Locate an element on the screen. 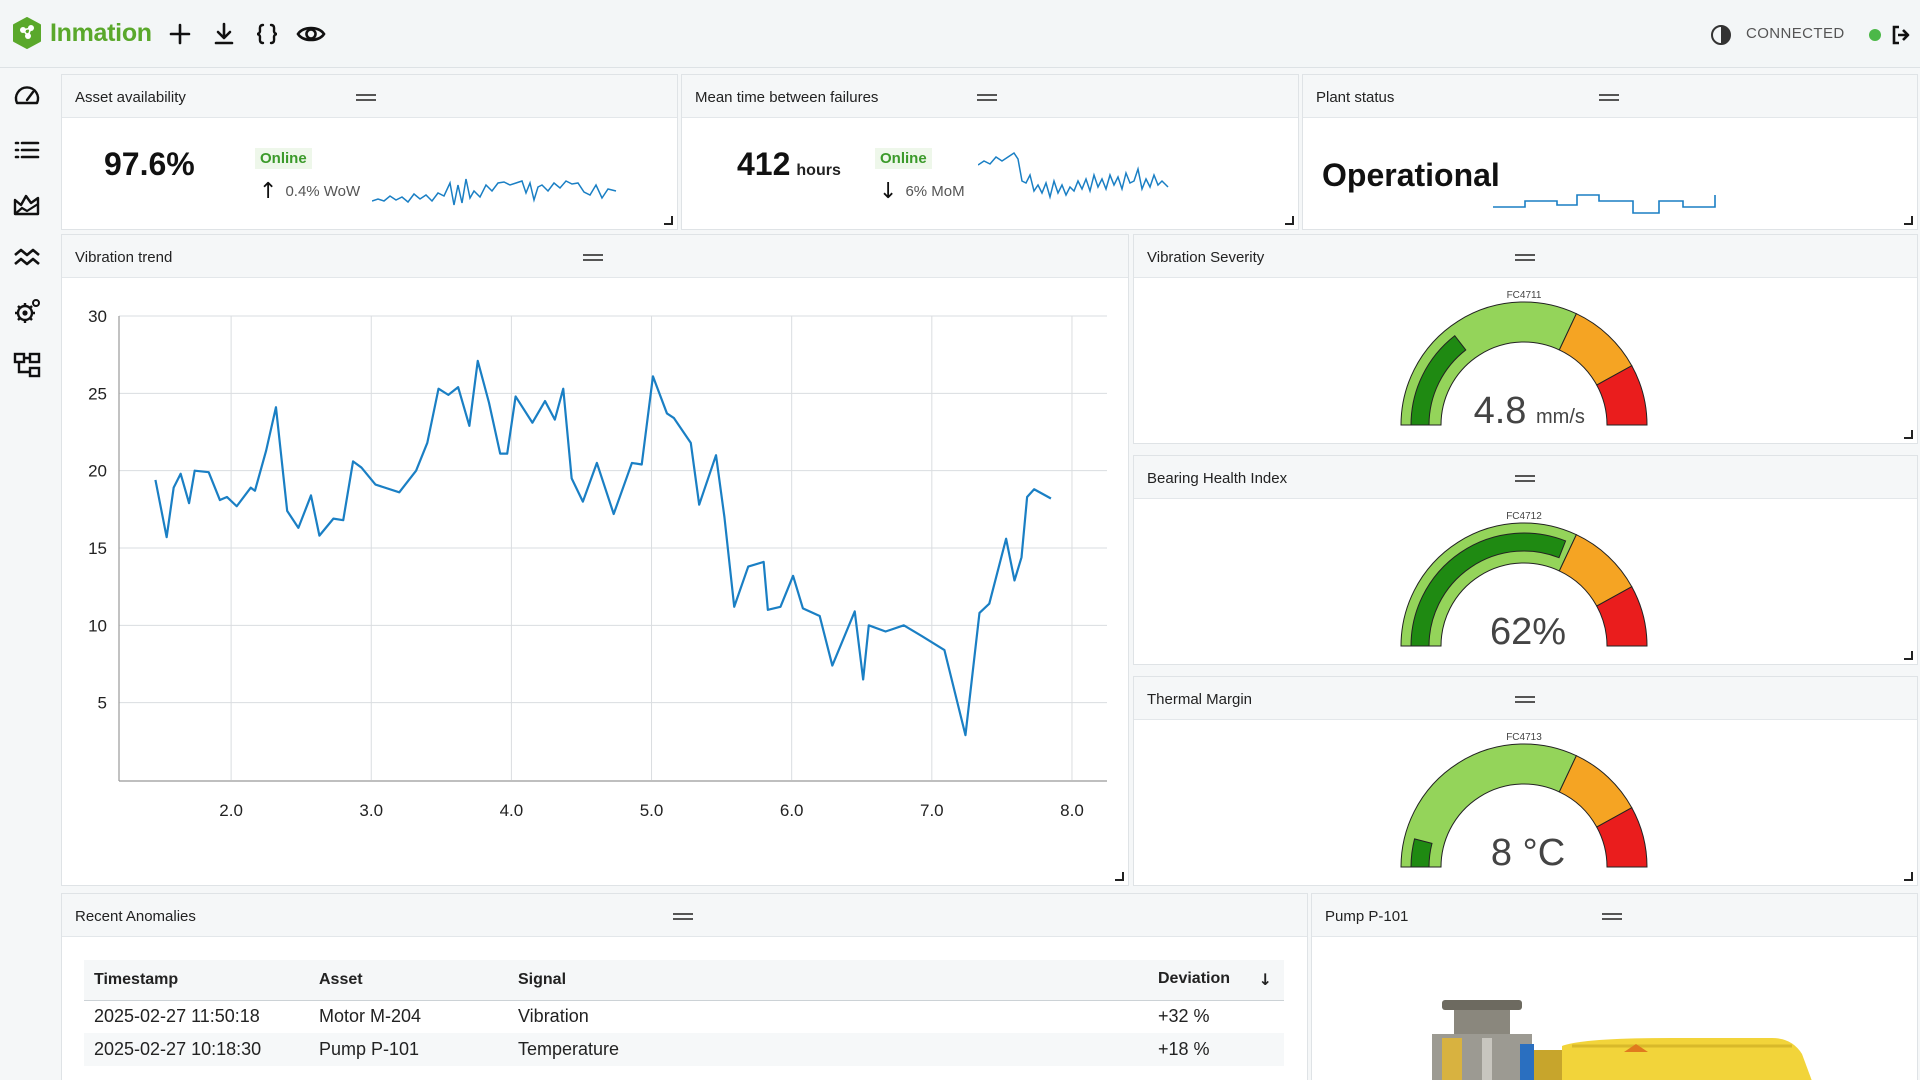 Image resolution: width=1920 pixels, height=1080 pixels. column-header: Asset is located at coordinates (408, 980).